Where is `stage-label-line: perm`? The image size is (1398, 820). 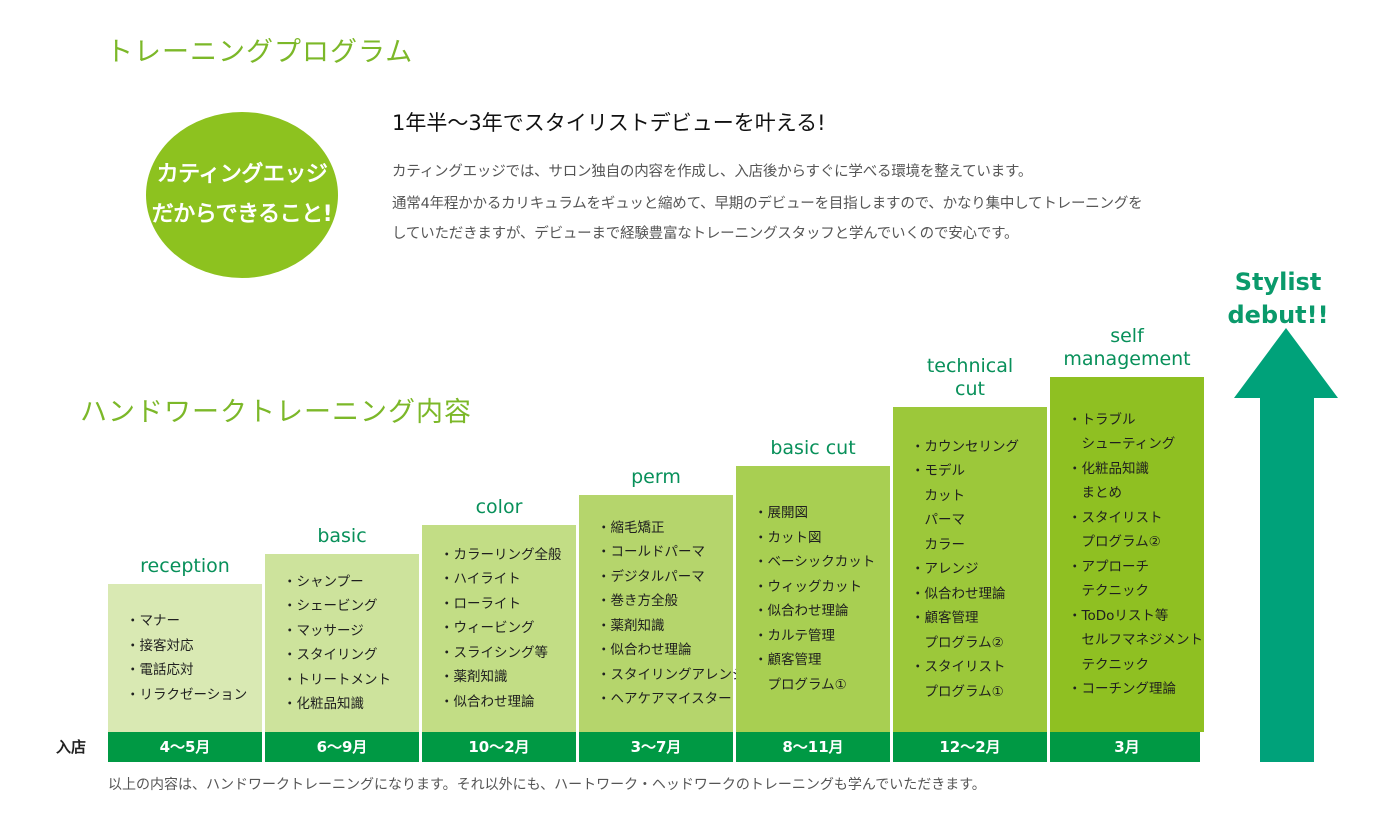
stage-label-line: perm is located at coordinates (656, 477).